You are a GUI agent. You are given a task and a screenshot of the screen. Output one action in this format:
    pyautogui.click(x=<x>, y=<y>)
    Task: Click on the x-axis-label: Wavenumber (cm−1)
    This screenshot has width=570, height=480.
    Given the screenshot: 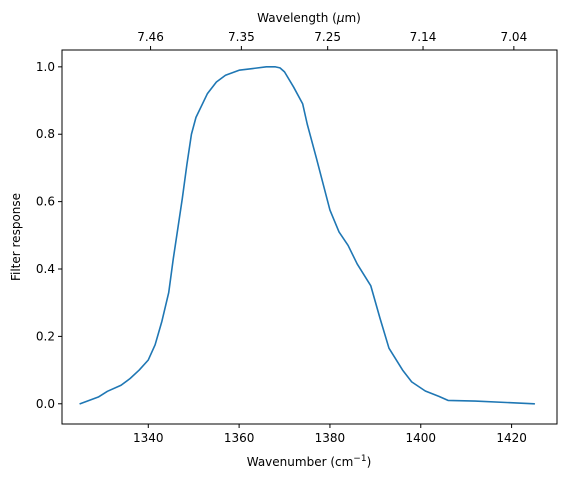 What is the action you would take?
    pyautogui.click(x=309, y=461)
    